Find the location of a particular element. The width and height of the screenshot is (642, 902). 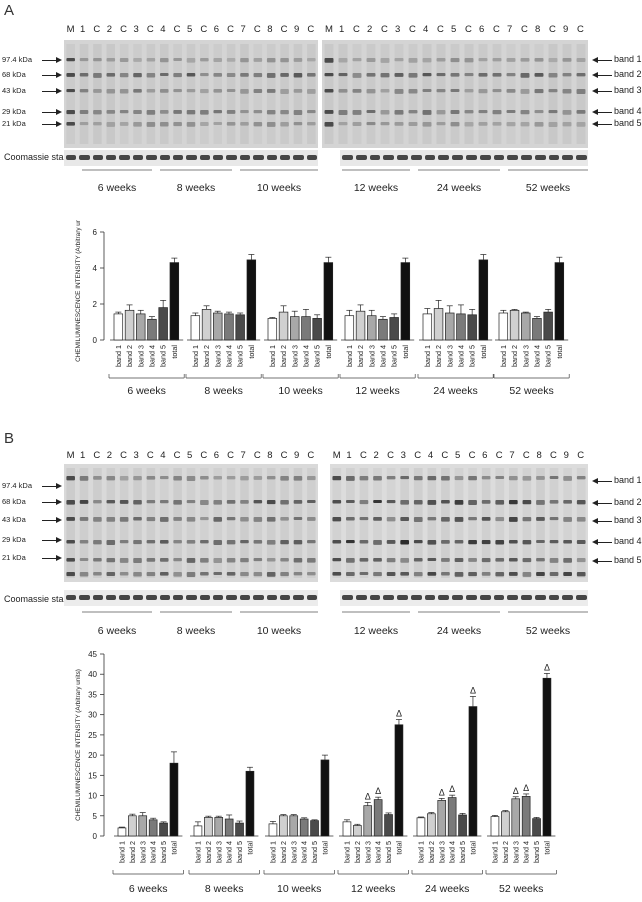

lane-label: 4 is located at coordinates (163, 455).